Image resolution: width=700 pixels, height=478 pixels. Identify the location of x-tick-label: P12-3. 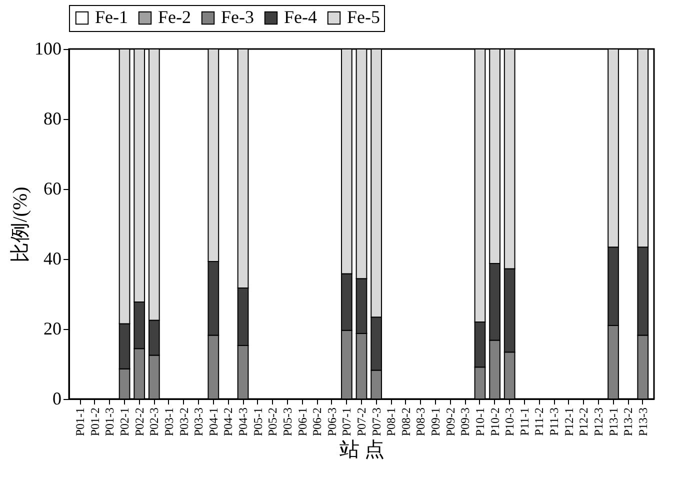
(598, 422).